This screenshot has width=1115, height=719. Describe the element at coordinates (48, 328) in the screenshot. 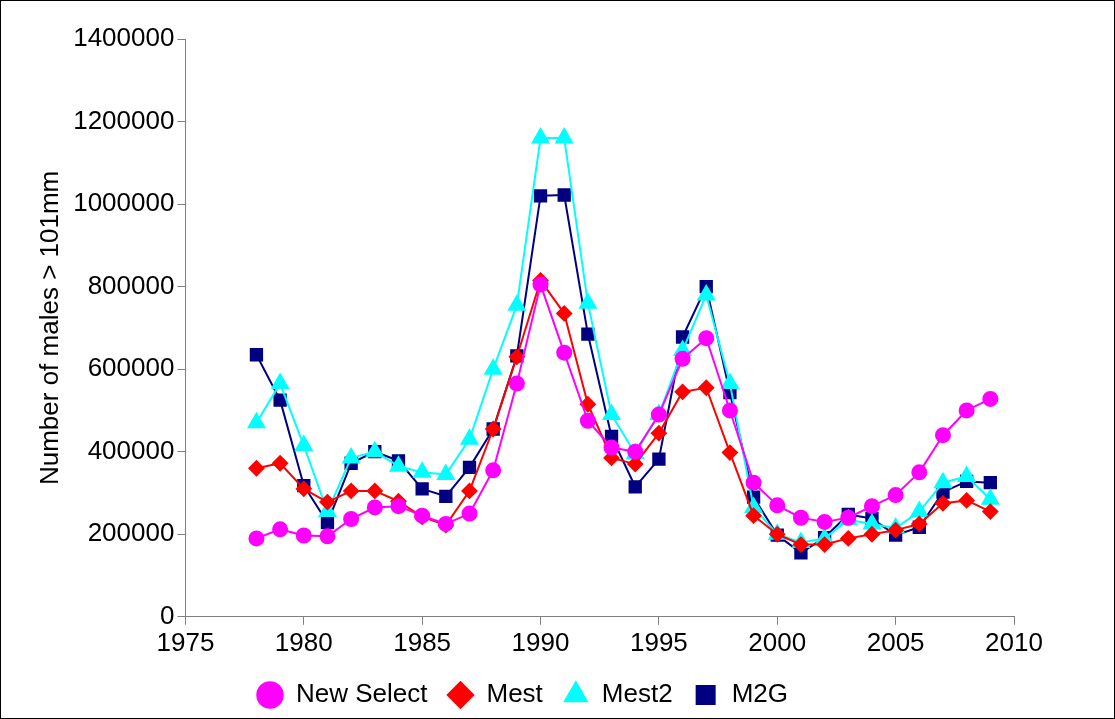

I see `y-axis-title: Number of males > 101mm` at that location.